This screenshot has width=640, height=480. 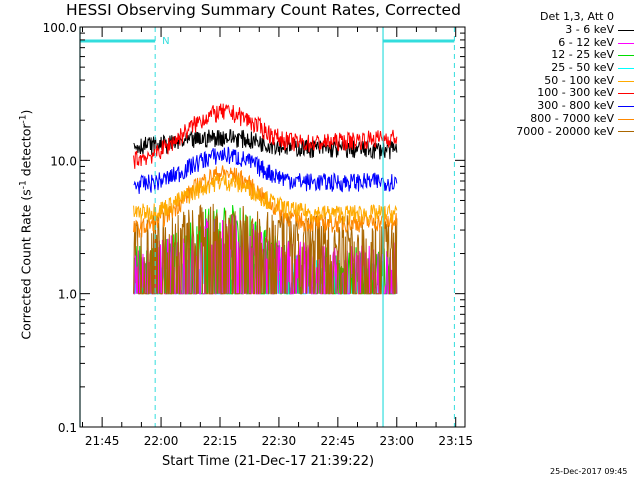 What do you see at coordinates (60, 28) in the screenshot?
I see `y-tick-label: 100.0` at bounding box center [60, 28].